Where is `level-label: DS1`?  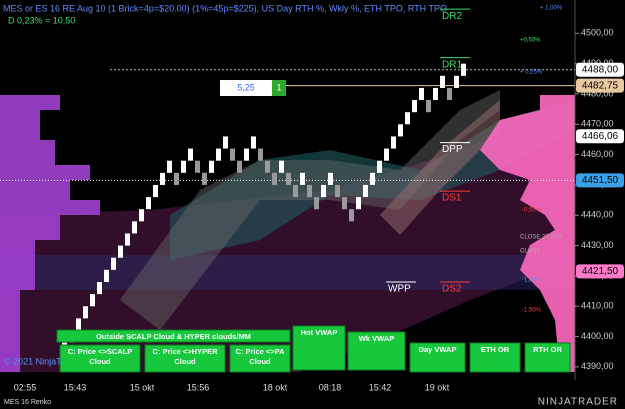 level-label: DS1 is located at coordinates (452, 198).